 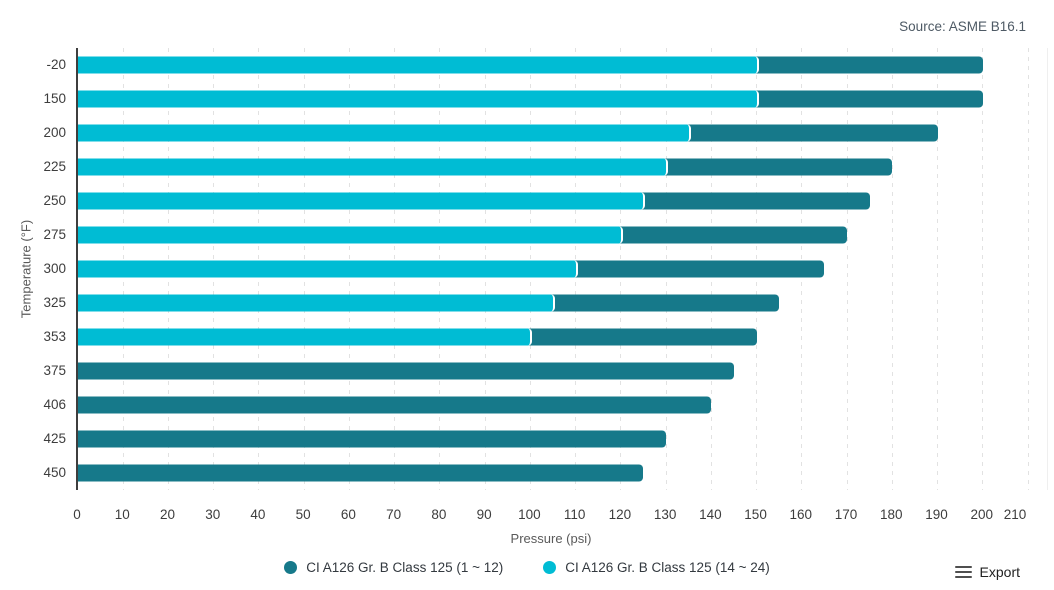 I want to click on x-tick-label-10: 10, so click(x=122, y=514).